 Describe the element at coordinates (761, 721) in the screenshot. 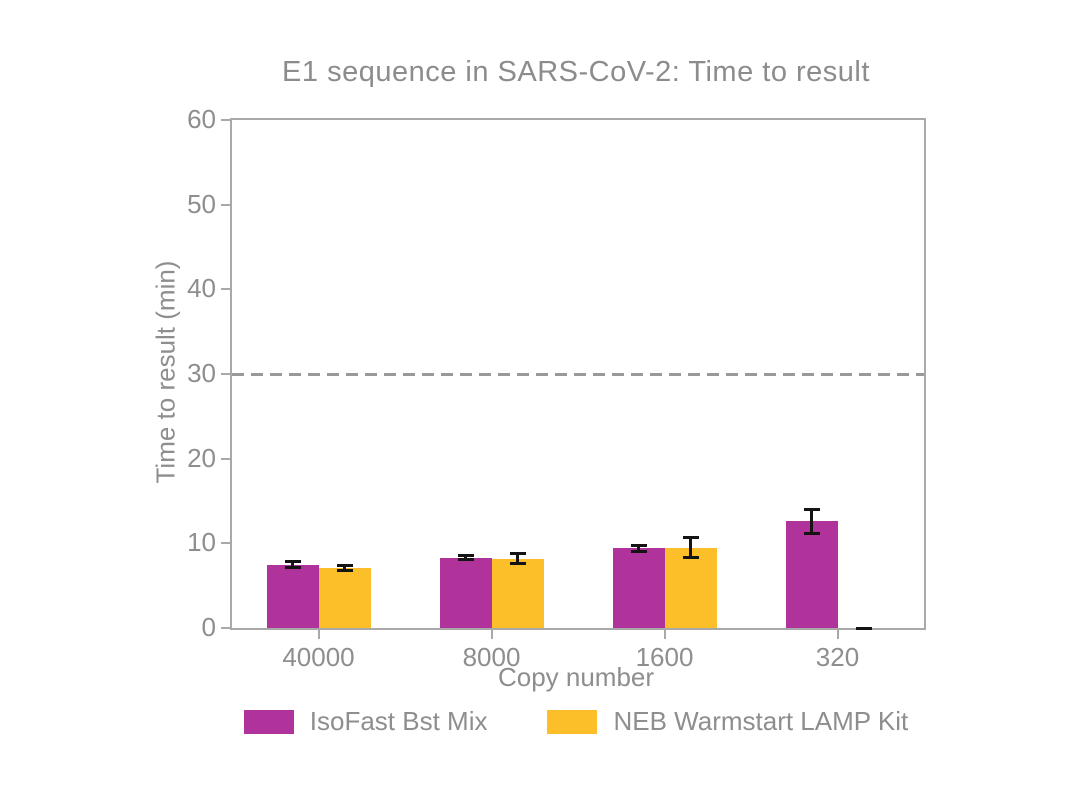

I see `legend-label: NEB Warmstart LAMP Kit` at that location.